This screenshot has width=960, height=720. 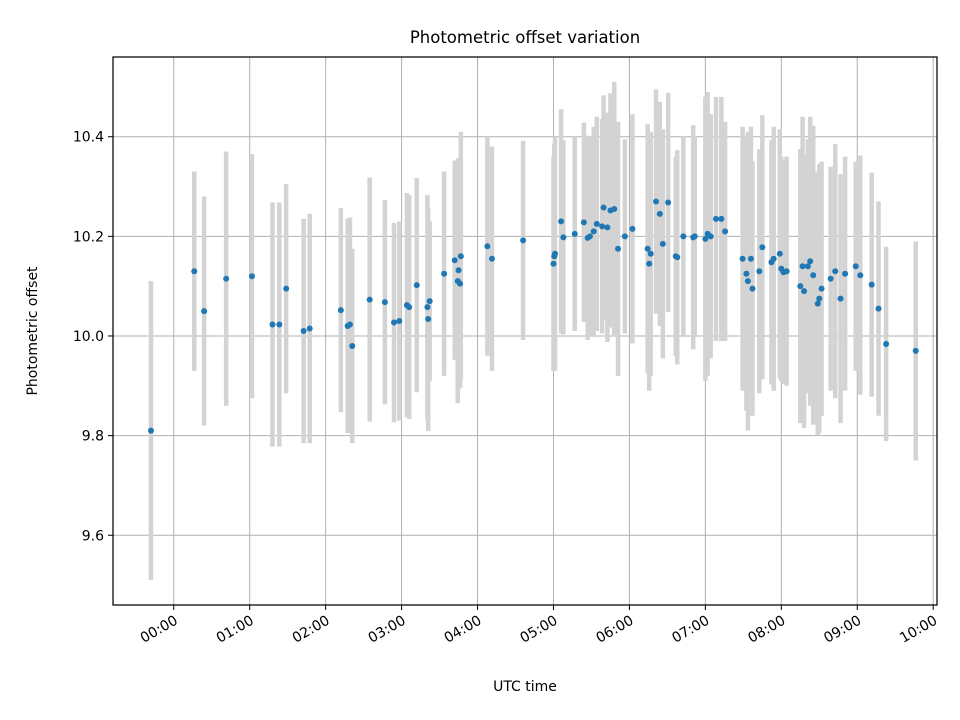 I want to click on y-axis: 9.6 9.8 10.0 10.2 10.4, so click(x=93, y=337).